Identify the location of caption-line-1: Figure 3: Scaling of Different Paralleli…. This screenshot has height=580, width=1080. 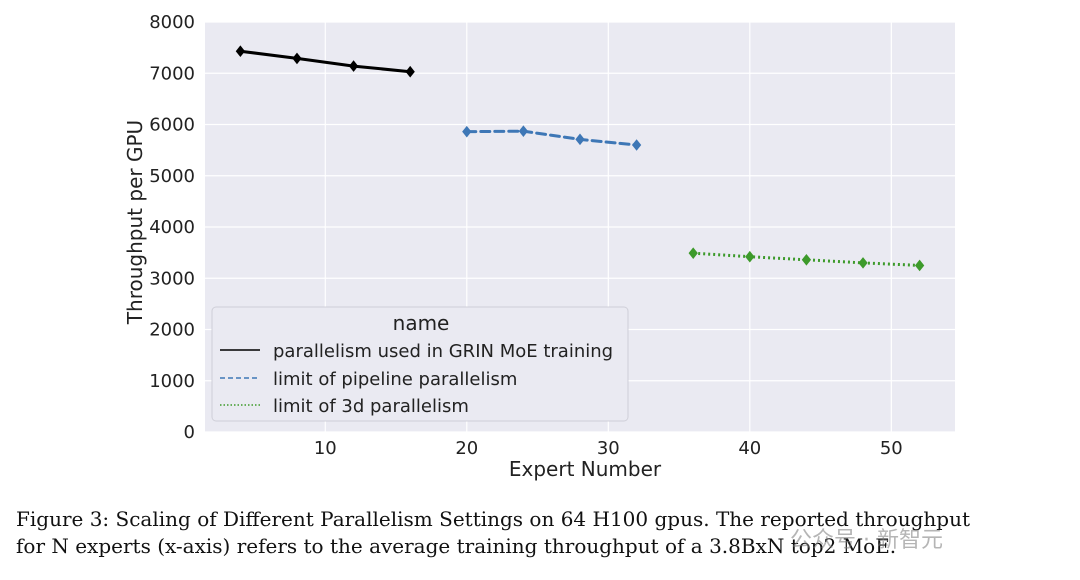
(493, 519).